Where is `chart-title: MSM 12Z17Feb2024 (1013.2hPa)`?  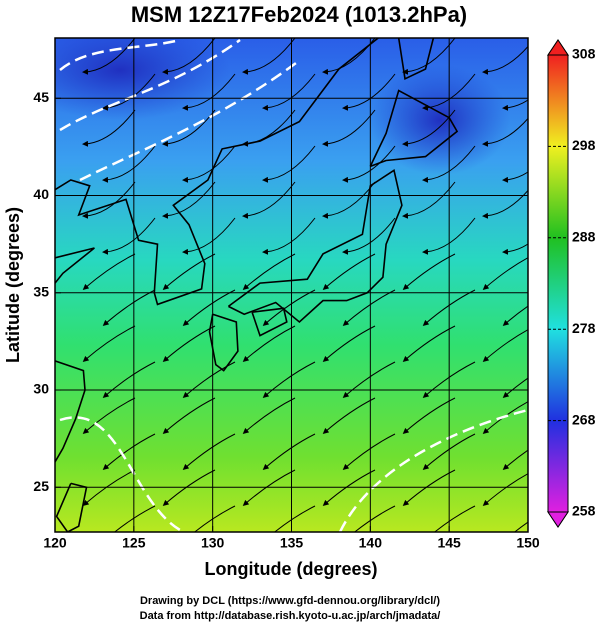
chart-title: MSM 12Z17Feb2024 (1013.2hPa) is located at coordinates (299, 14).